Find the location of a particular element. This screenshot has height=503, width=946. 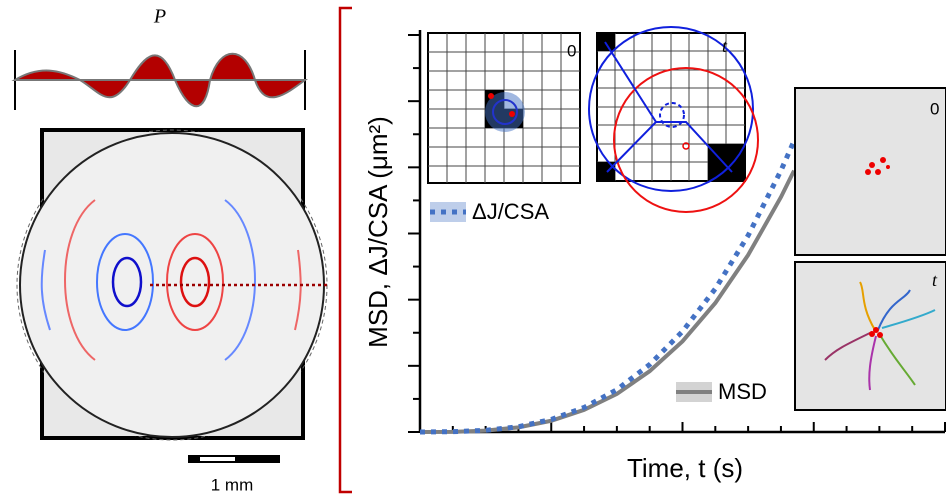

bracket is located at coordinates (345, 250).